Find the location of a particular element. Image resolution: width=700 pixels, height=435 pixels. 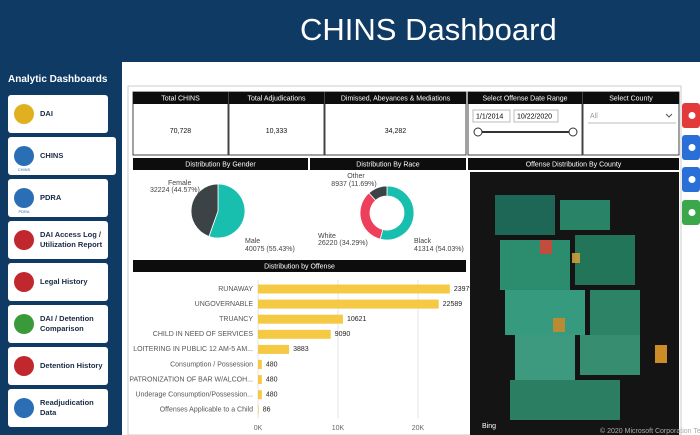

category-label: RUNAWAY is located at coordinates (235, 289).